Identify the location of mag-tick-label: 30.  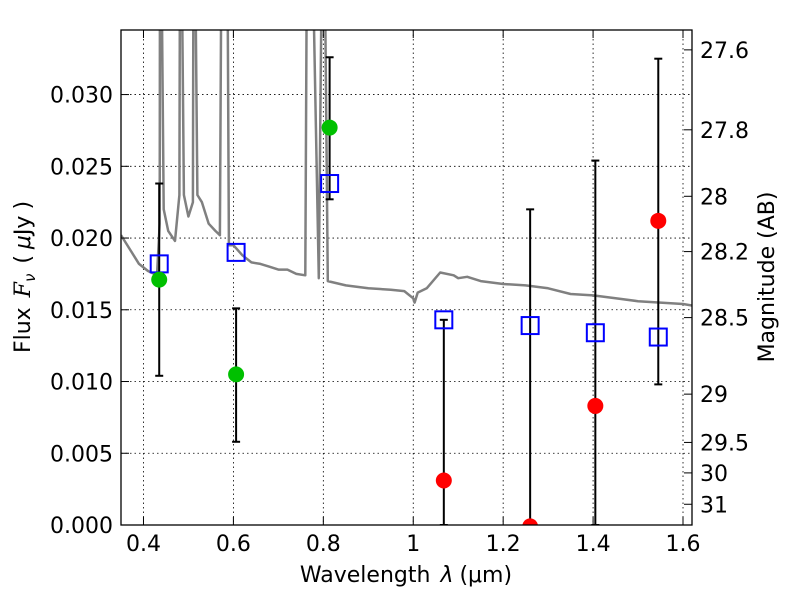
(714, 474).